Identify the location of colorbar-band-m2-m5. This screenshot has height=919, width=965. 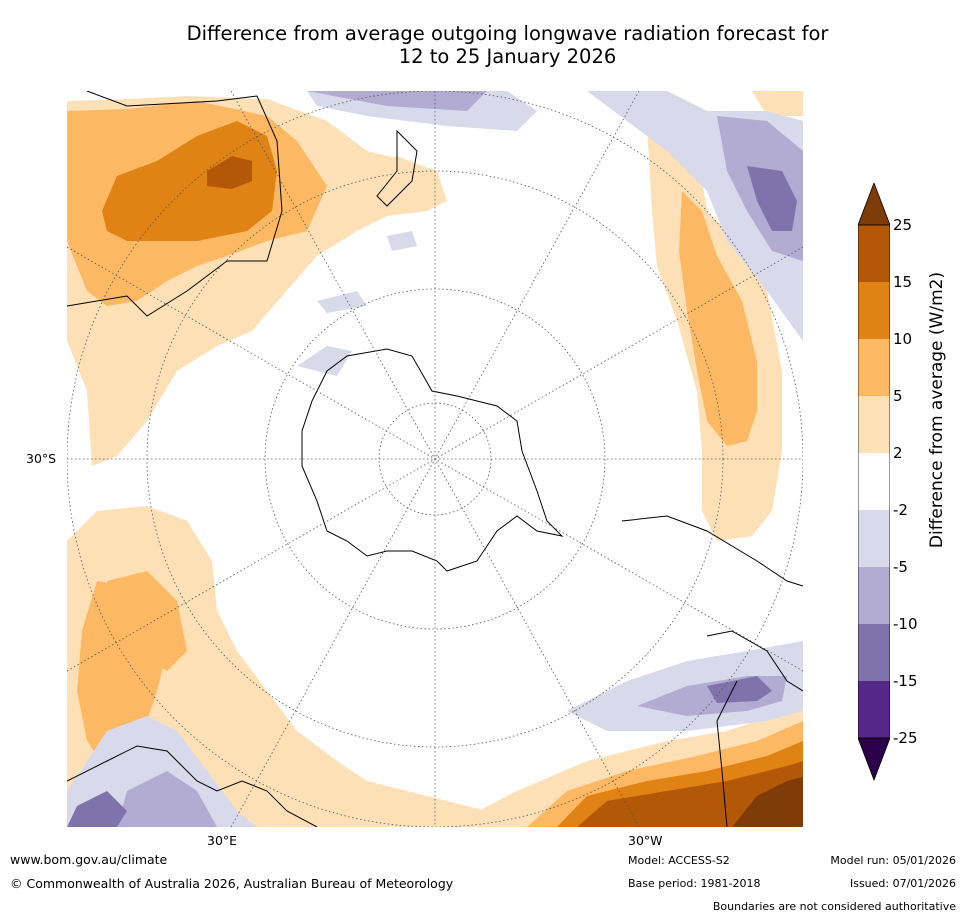
(874, 538).